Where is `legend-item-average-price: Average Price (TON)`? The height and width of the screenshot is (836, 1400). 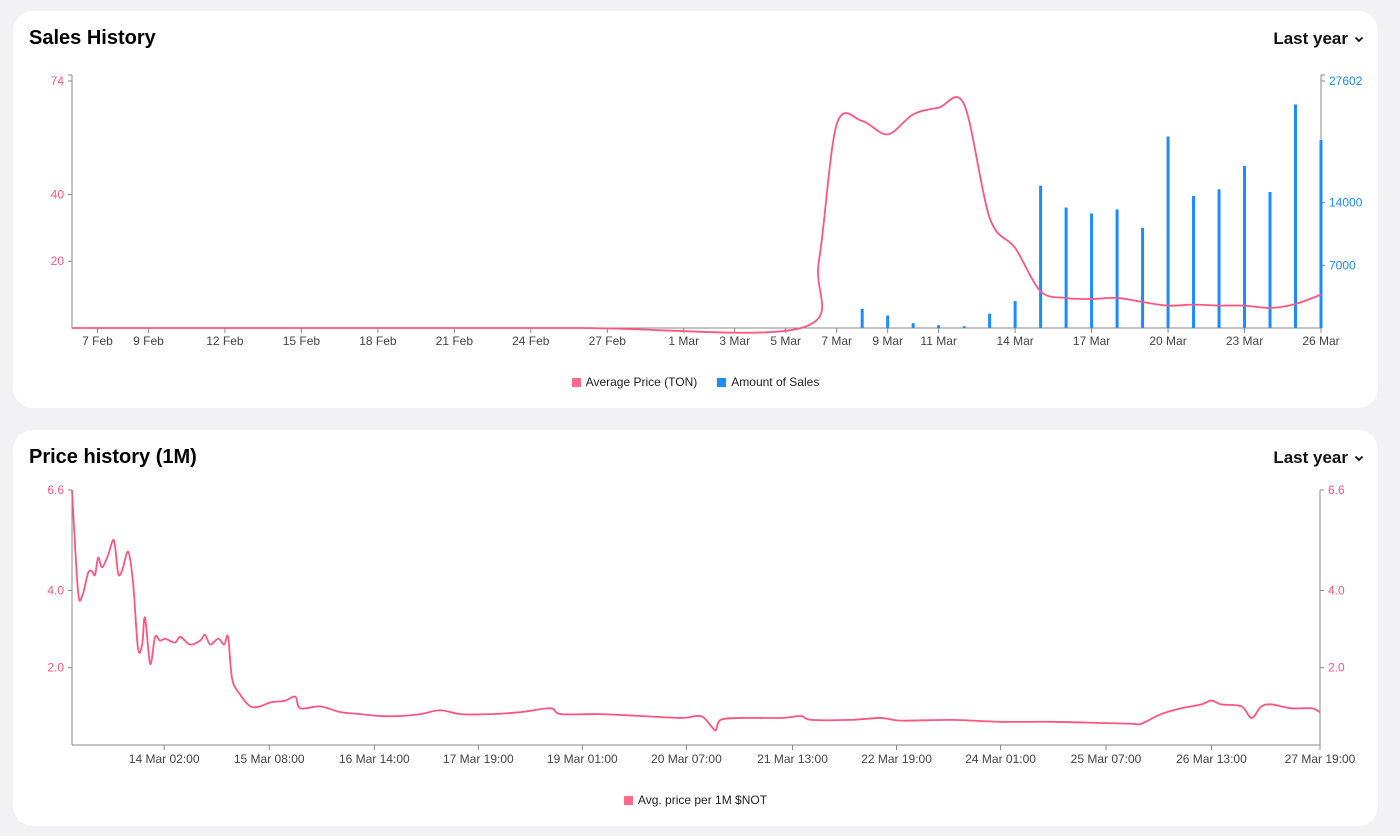 legend-item-average-price: Average Price (TON) is located at coordinates (634, 382).